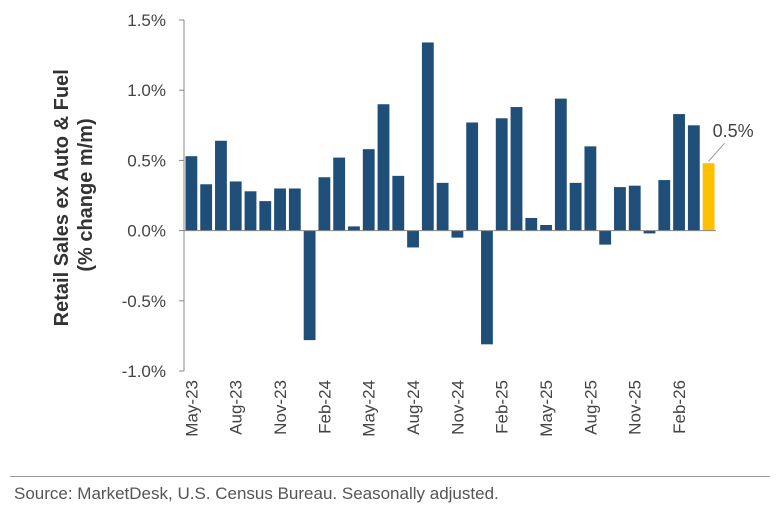 Image resolution: width=781 pixels, height=517 pixels. What do you see at coordinates (146, 20) in the screenshot?
I see `y-tick-label: 1.5%` at bounding box center [146, 20].